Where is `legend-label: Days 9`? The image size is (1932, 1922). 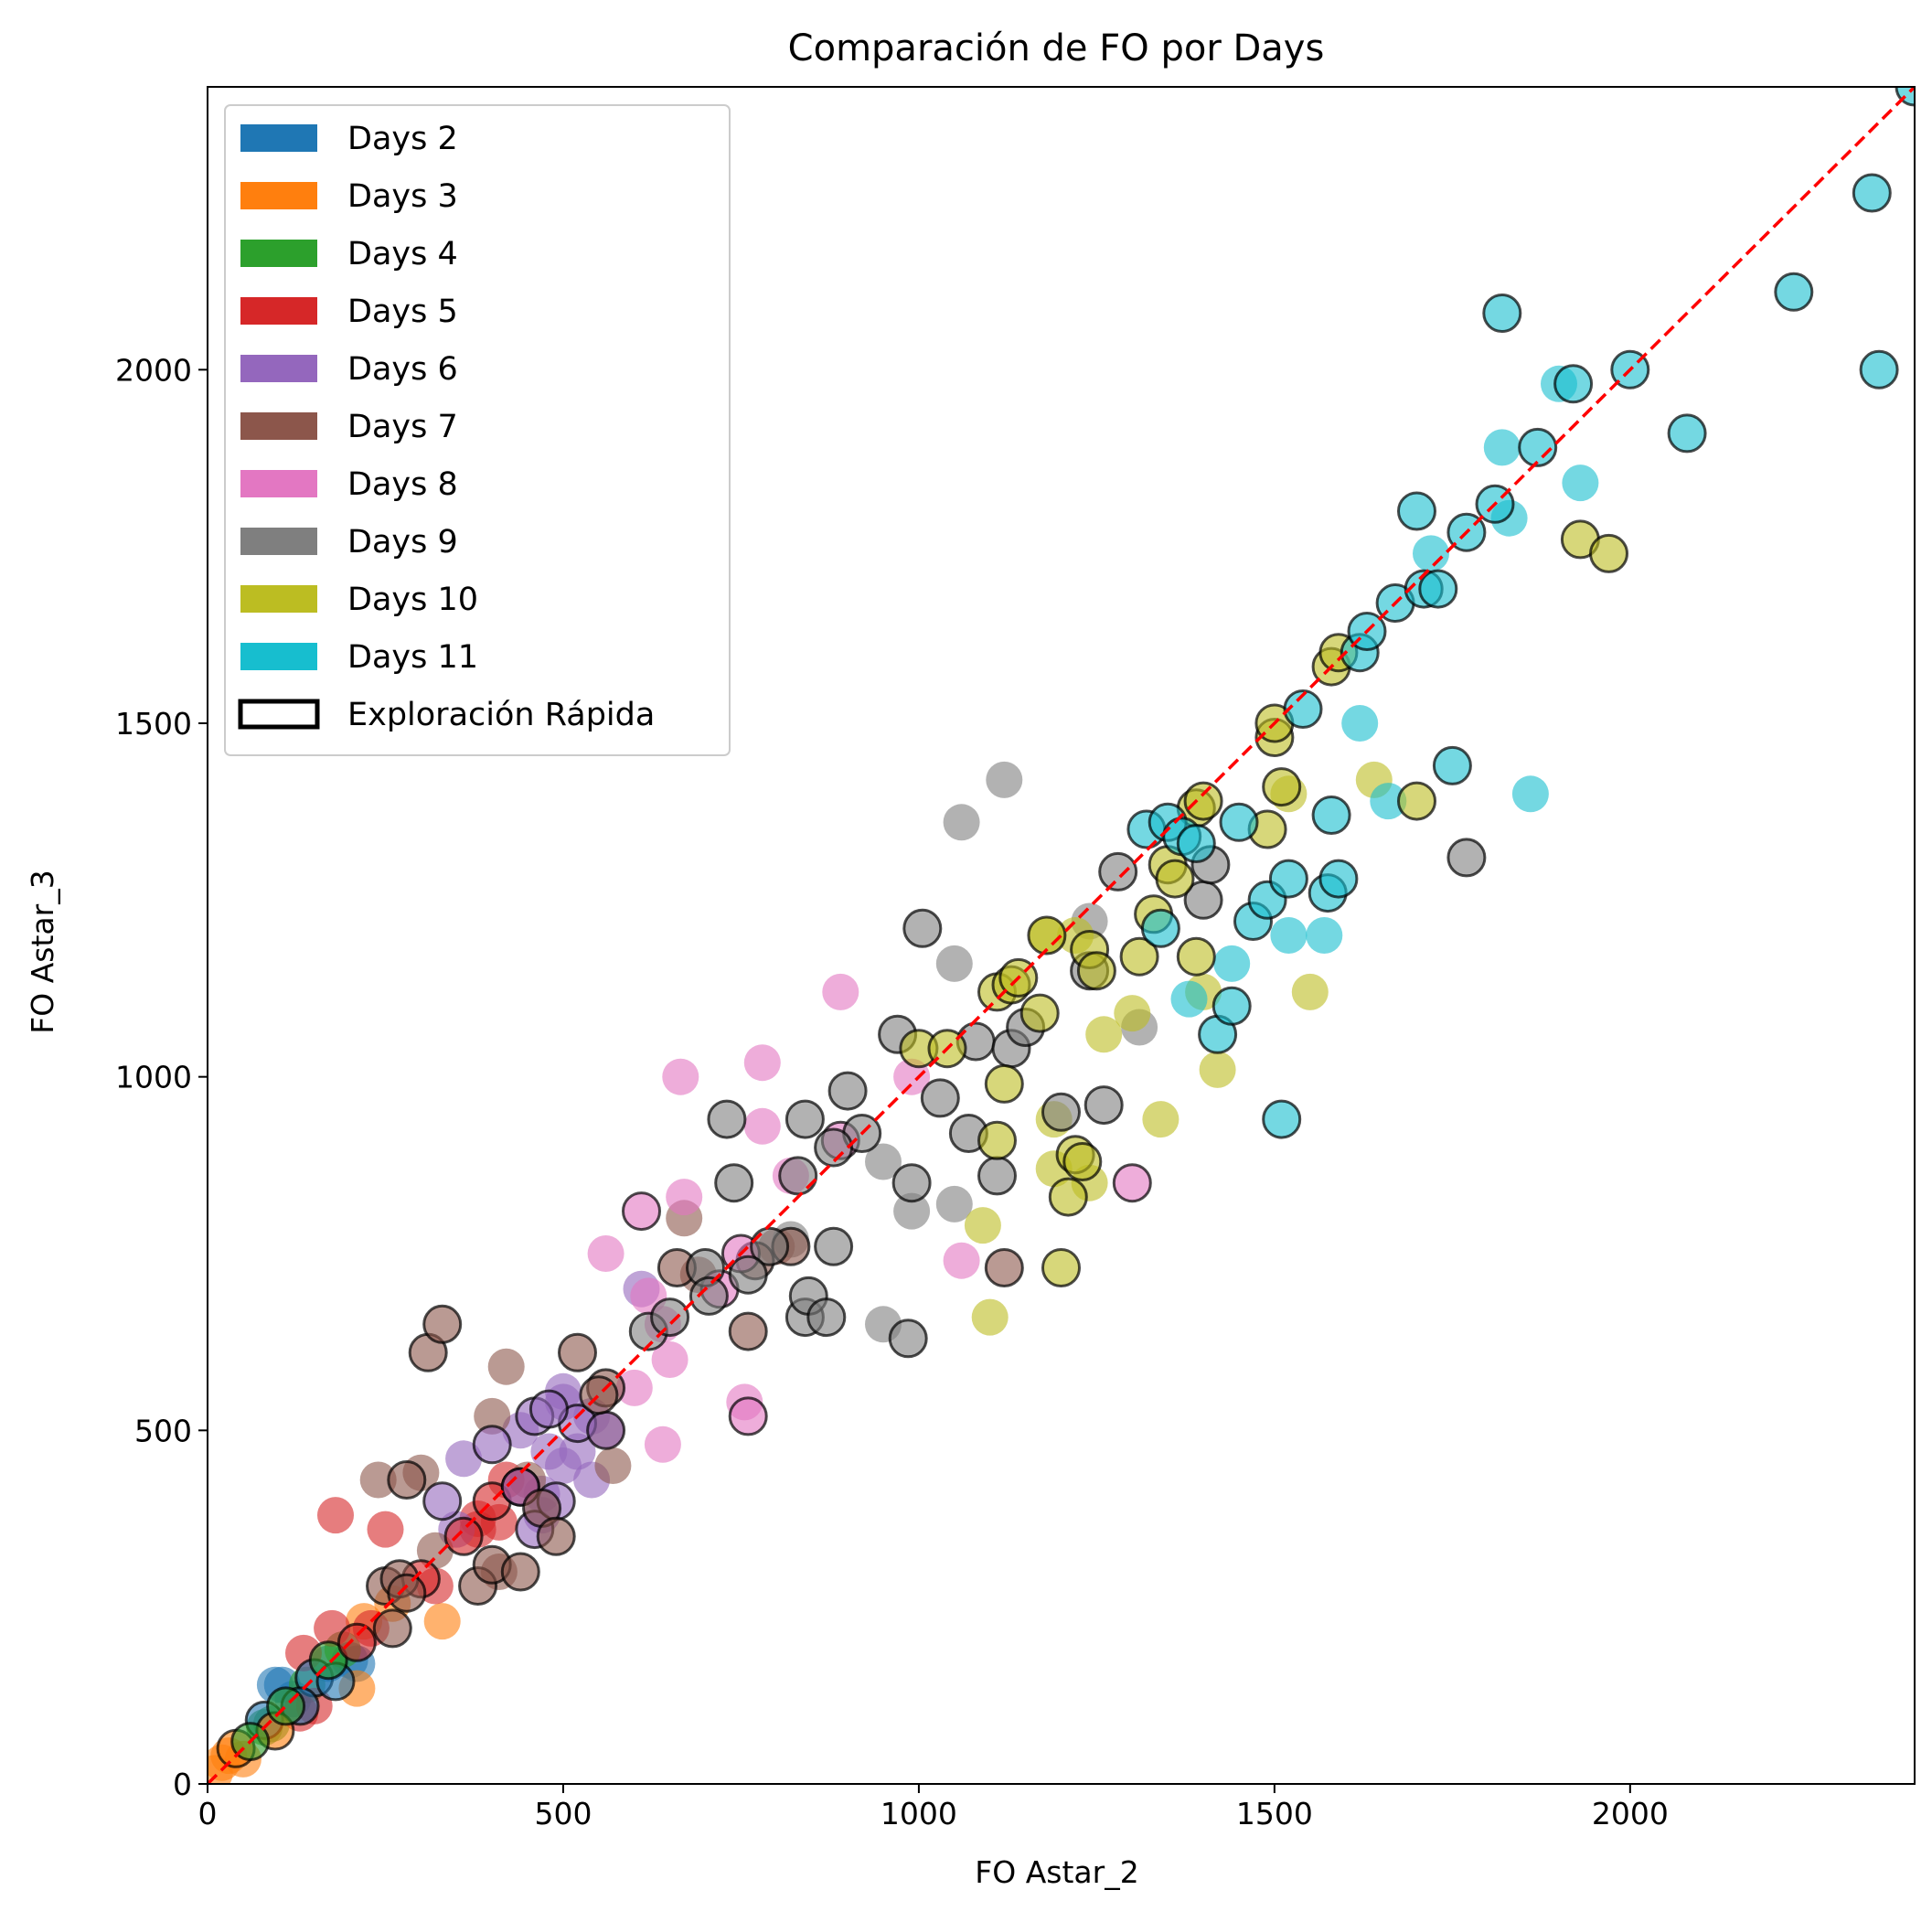
legend-label: Days 9 is located at coordinates (402, 543).